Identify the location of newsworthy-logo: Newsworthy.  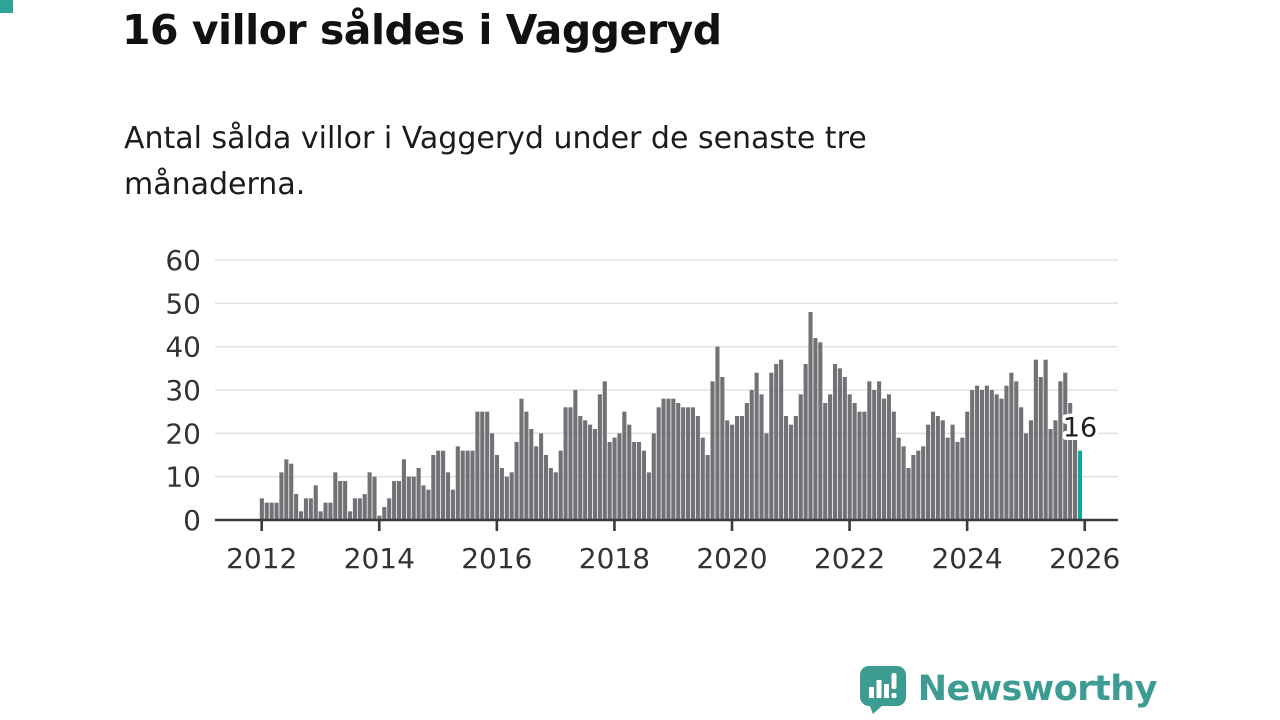
(1008, 689).